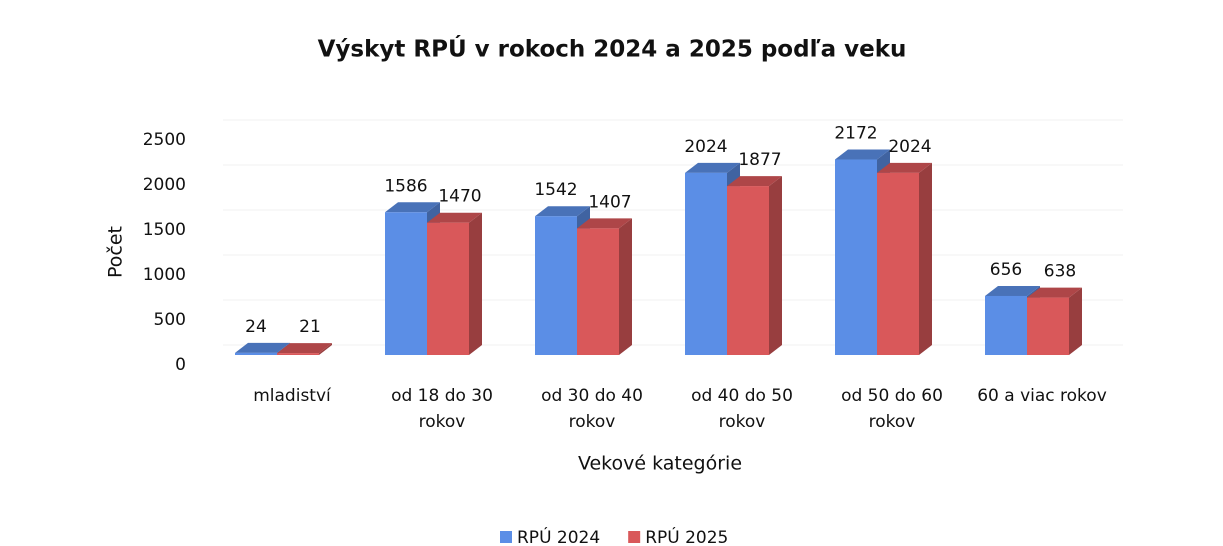 The width and height of the screenshot is (1223, 546). What do you see at coordinates (1042, 396) in the screenshot?
I see `x-tick-label: 60 a viac rokov` at bounding box center [1042, 396].